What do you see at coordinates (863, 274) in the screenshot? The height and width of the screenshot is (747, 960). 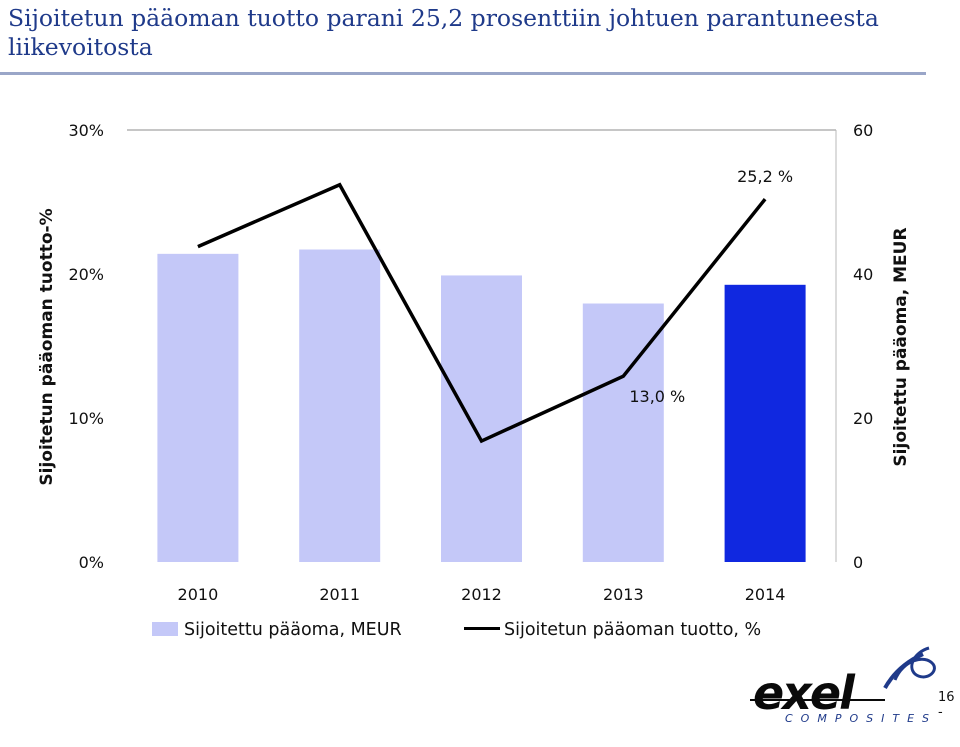 I see `y-right-tick-label: 40` at bounding box center [863, 274].